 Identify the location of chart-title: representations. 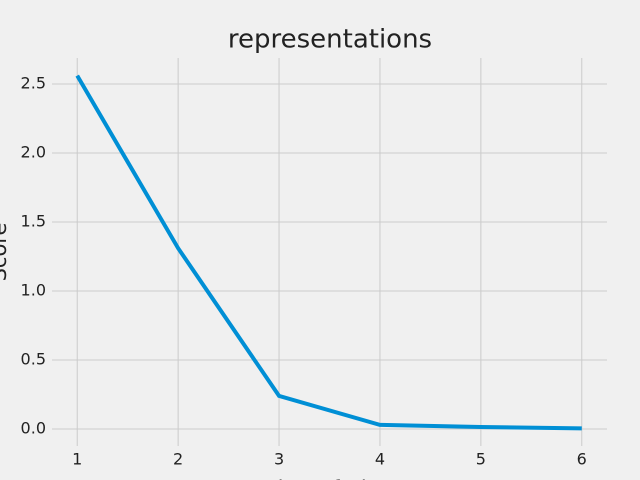
(330, 40).